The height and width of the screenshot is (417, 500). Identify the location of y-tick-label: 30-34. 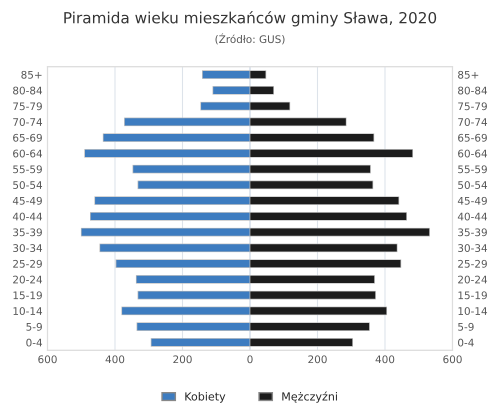
(473, 248).